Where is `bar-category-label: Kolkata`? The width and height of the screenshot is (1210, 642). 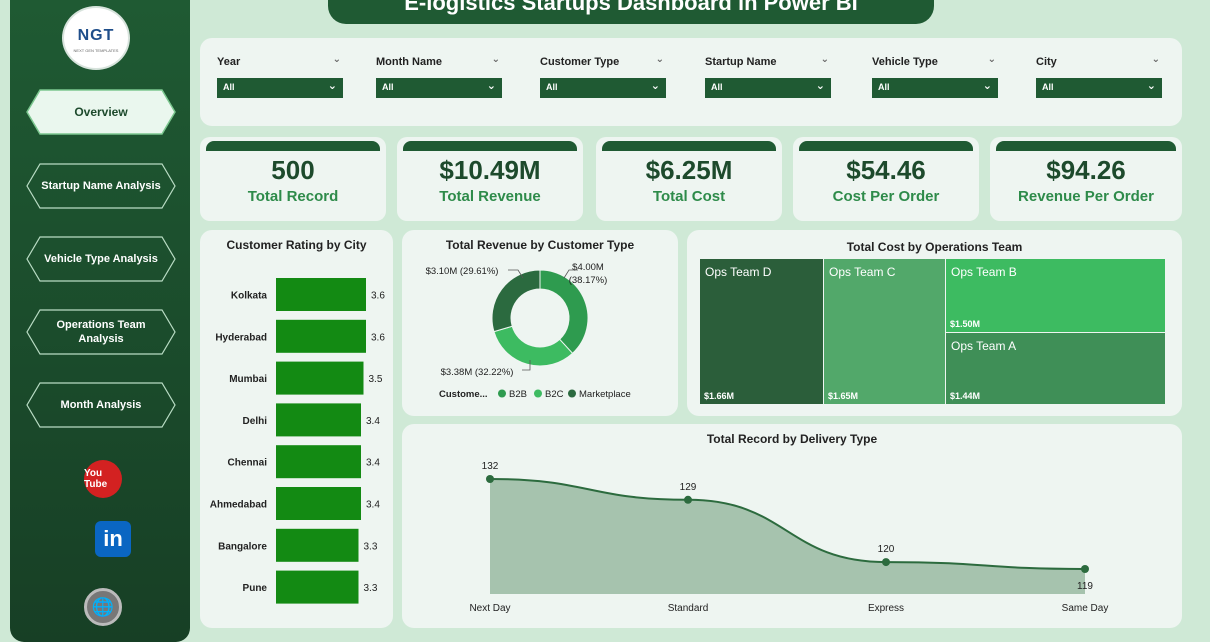
bar-category-label: Kolkata is located at coordinates (249, 296).